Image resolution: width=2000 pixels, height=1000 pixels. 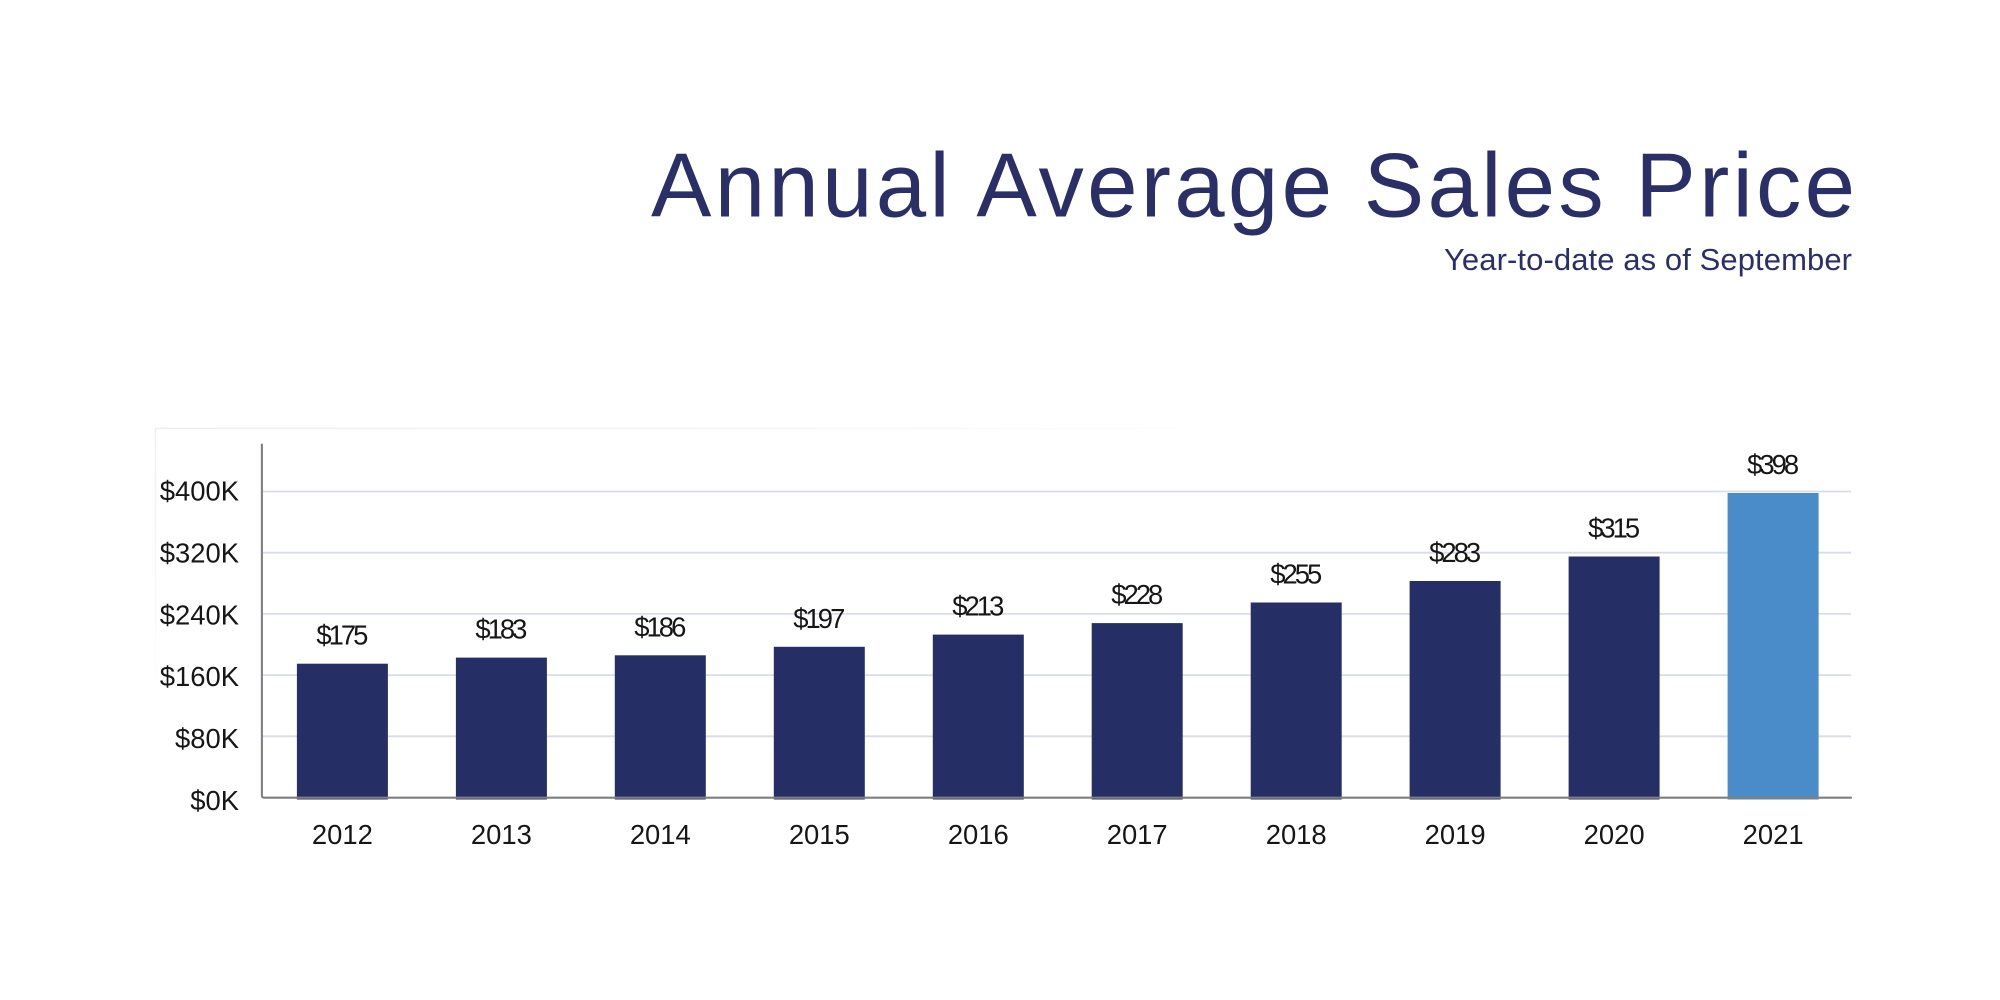 I want to click on svg-text: 2017, so click(x=1137, y=834).